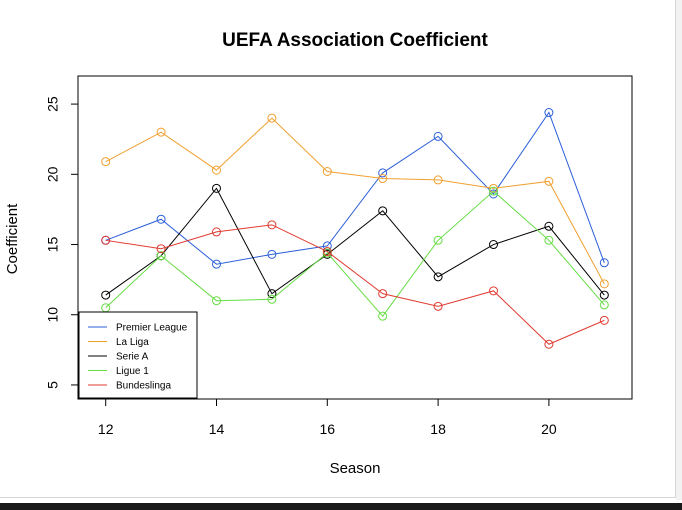 The height and width of the screenshot is (510, 682). I want to click on legend-box, so click(138, 355).